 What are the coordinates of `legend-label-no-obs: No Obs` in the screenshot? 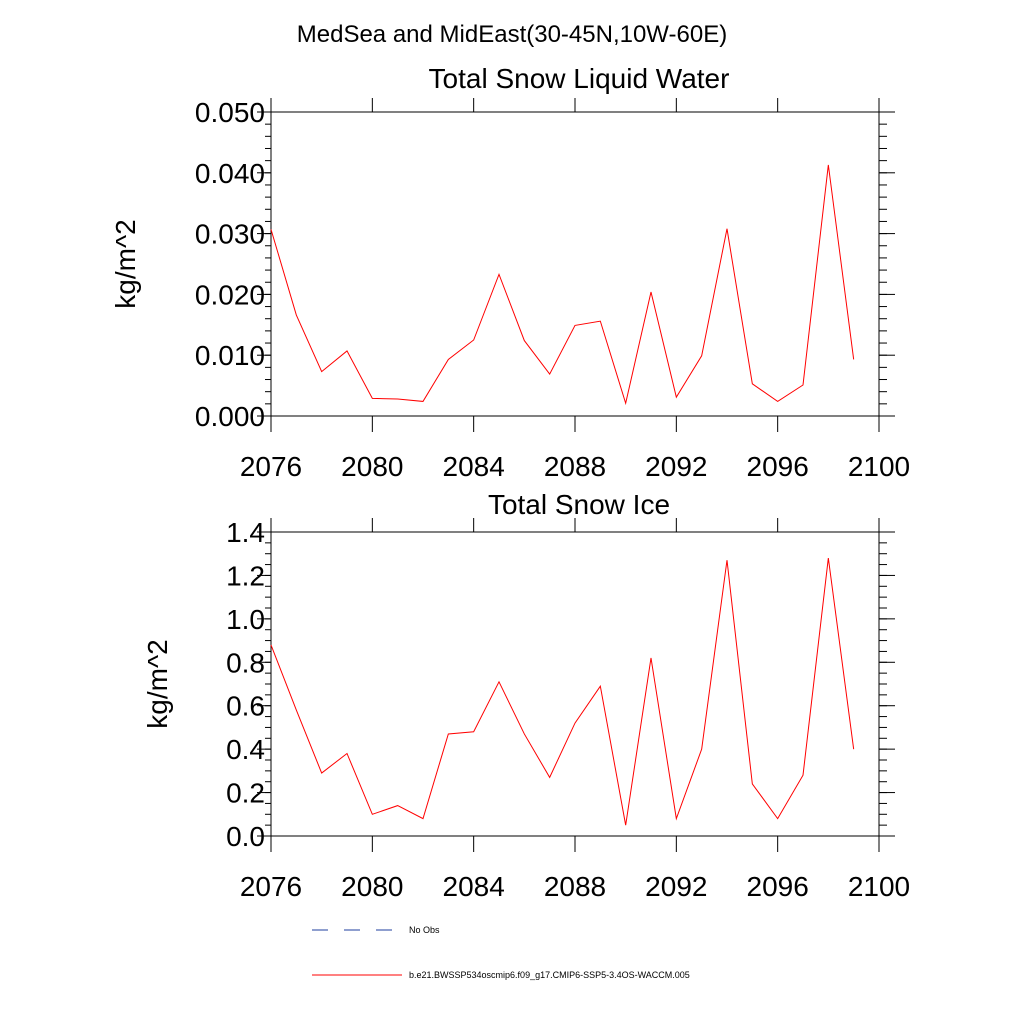 It's located at (424, 930).